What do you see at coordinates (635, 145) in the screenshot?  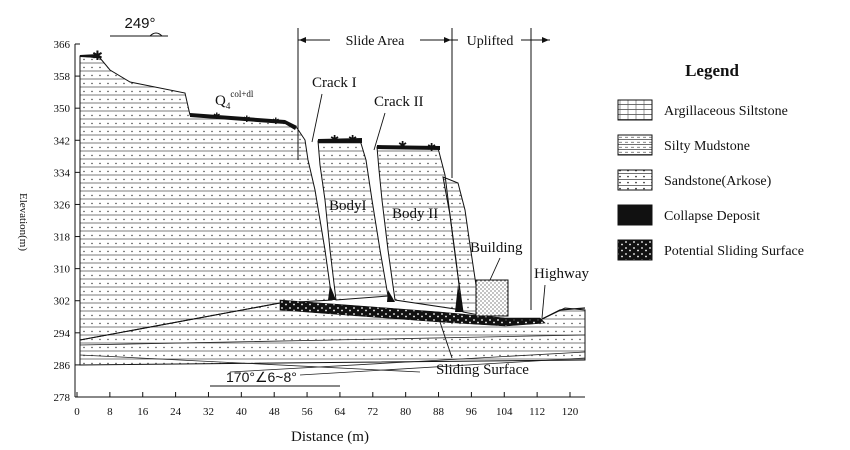 I see `legend-swatch-silty` at bounding box center [635, 145].